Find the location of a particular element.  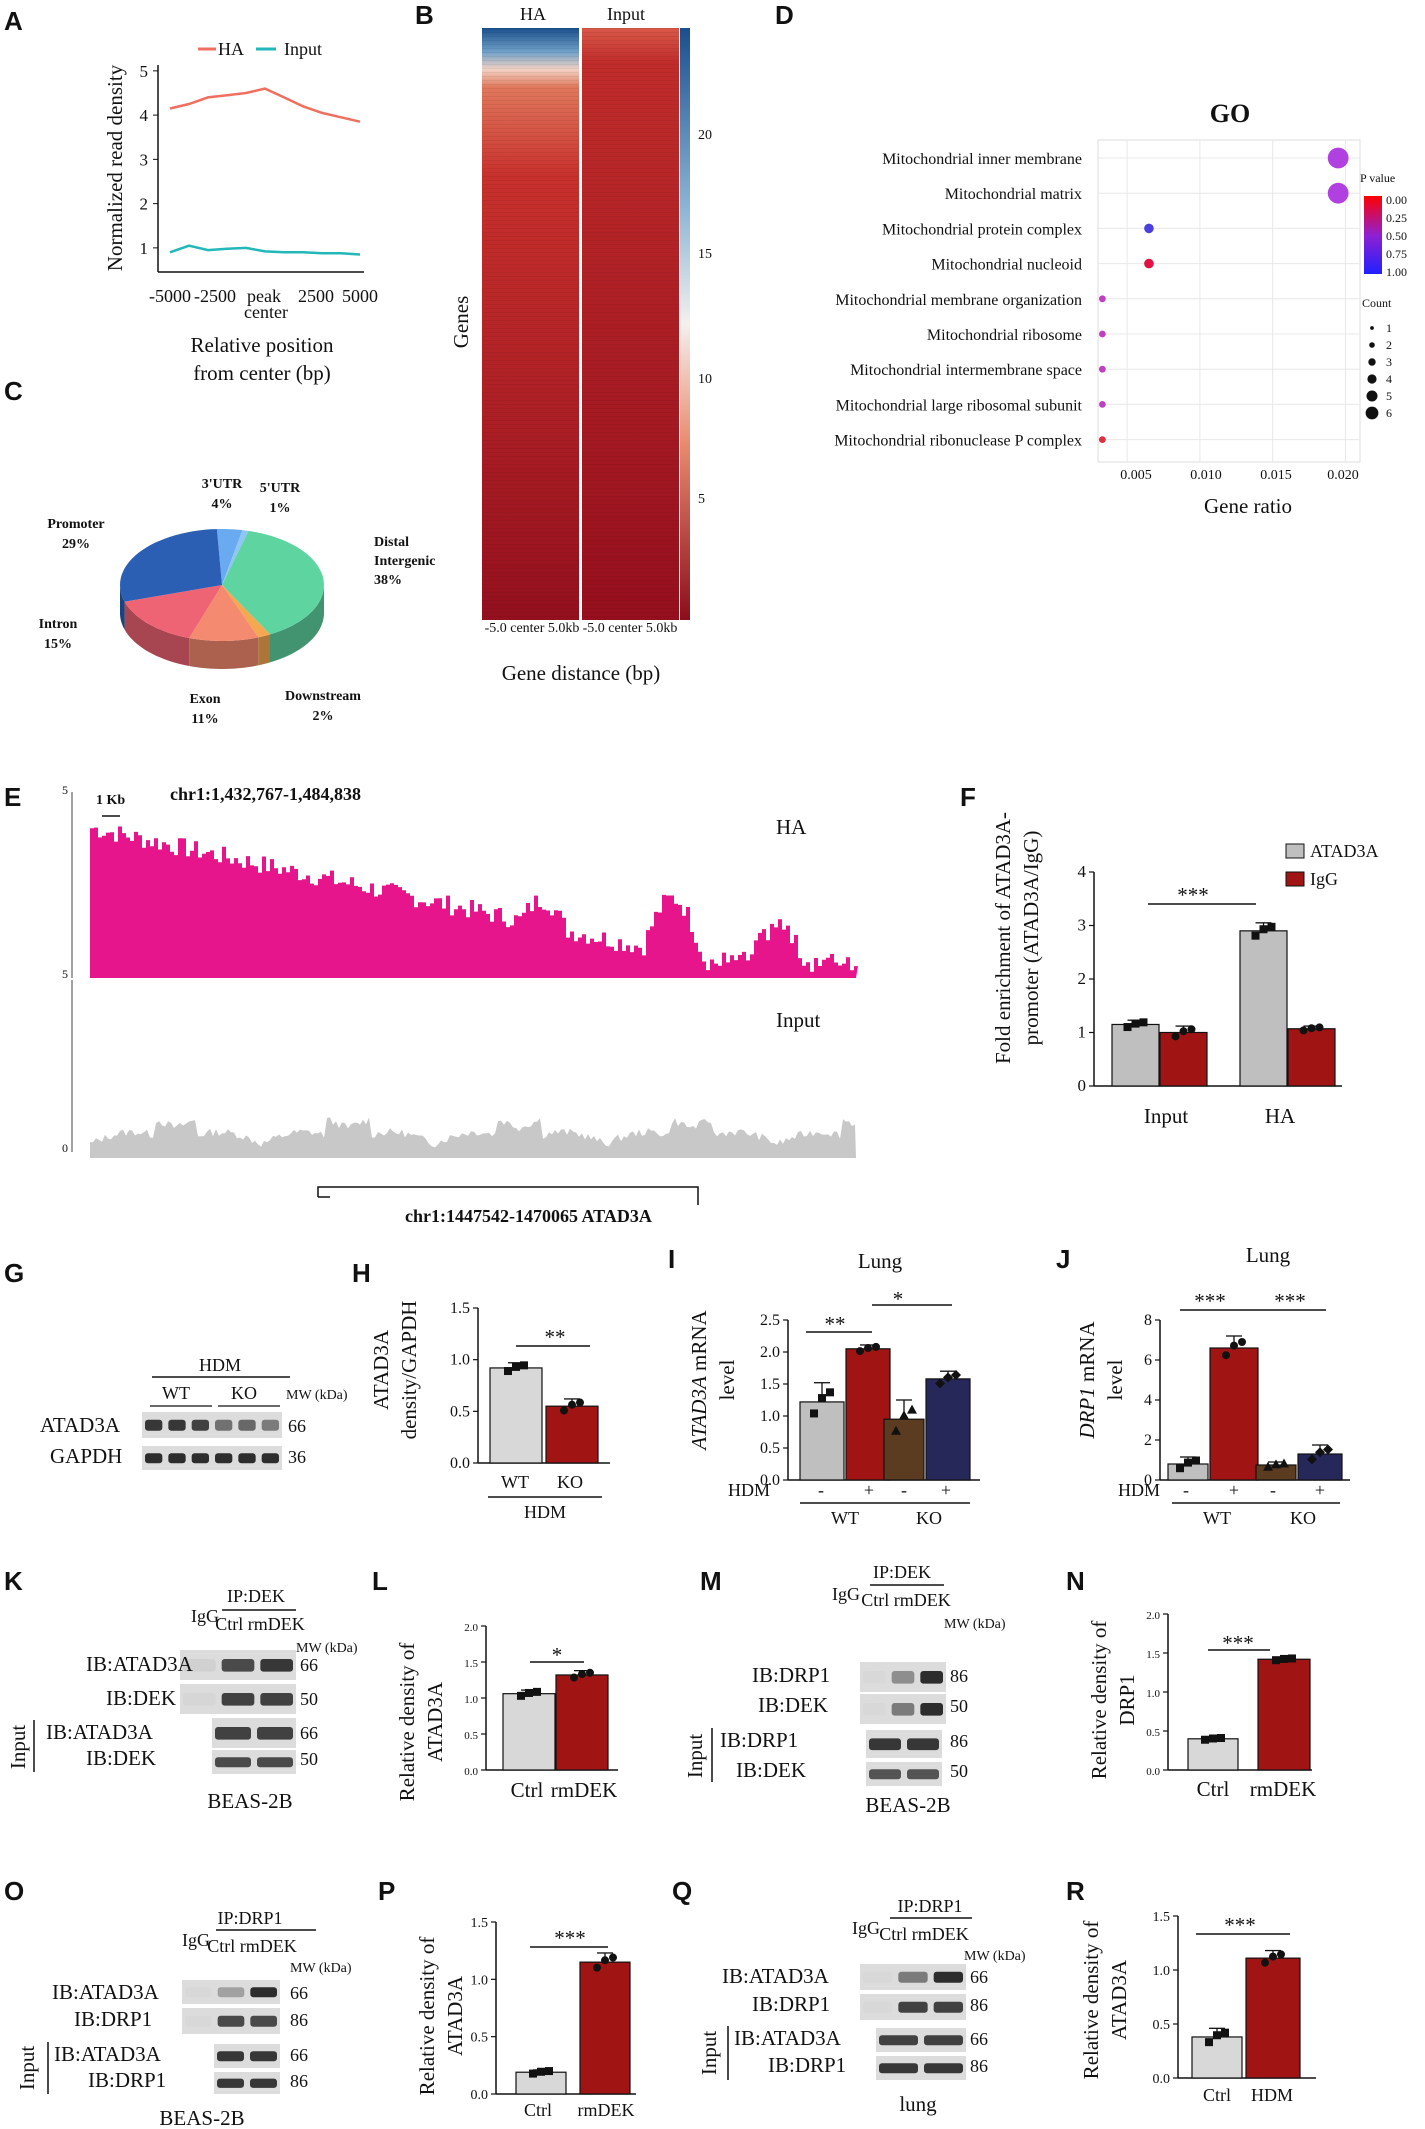

i-ytick-3: 1.5 is located at coordinates (770, 1384).